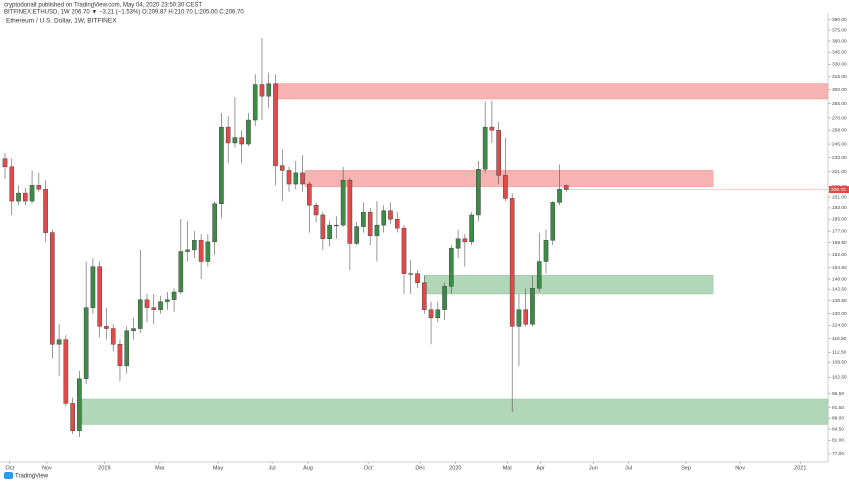 The image size is (849, 483). What do you see at coordinates (686, 468) in the screenshot?
I see `x-tick-label: Sep` at bounding box center [686, 468].